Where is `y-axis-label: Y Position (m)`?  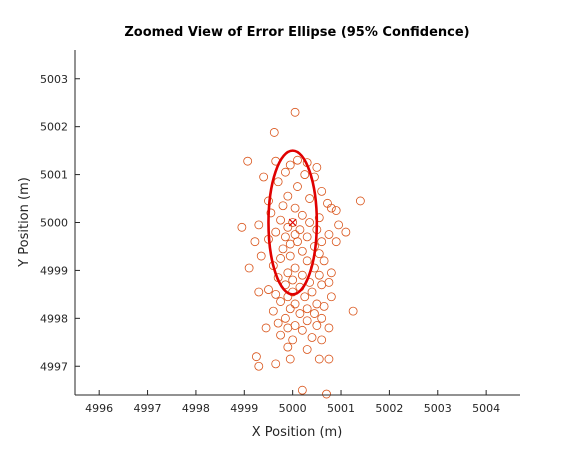 y-axis-label: Y Position (m) is located at coordinates (24, 222).